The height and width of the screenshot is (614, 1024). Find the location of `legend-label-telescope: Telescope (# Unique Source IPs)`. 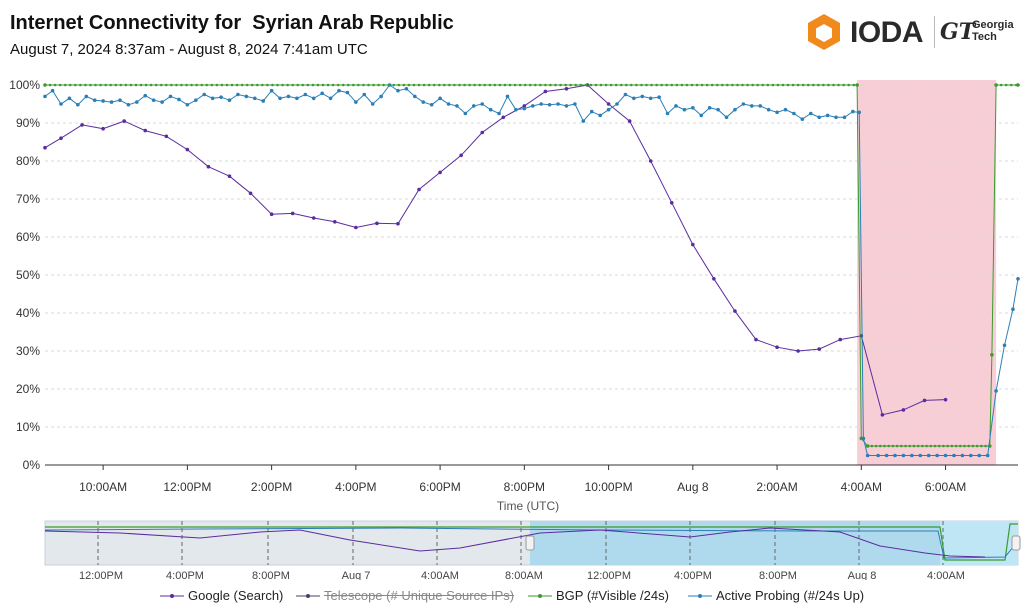

legend-label-telescope: Telescope (# Unique Source IPs) is located at coordinates (419, 595).